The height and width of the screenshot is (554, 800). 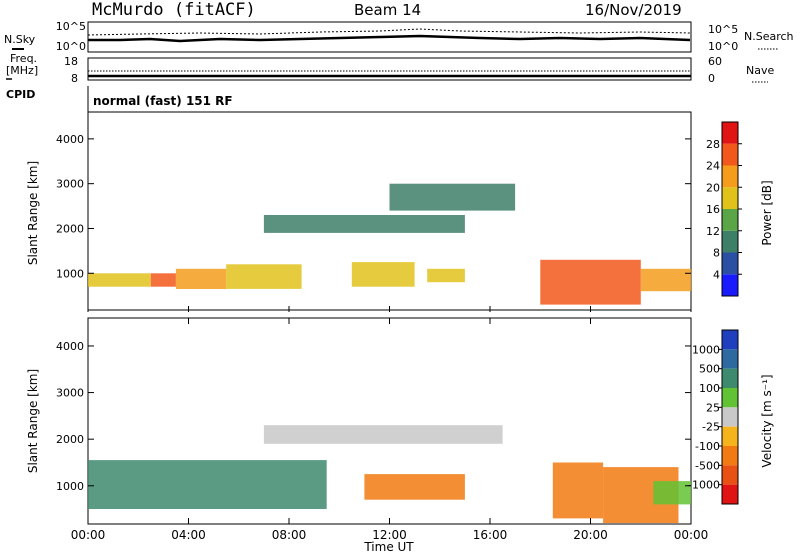 I want to click on colorbar-tick-label: 500, so click(x=709, y=369).